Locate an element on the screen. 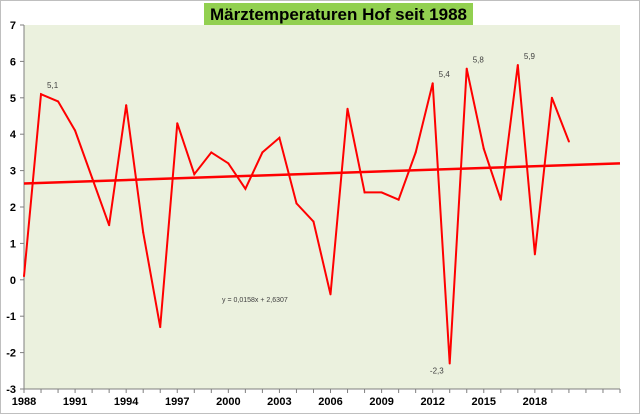 Image resolution: width=640 pixels, height=414 pixels. trendline is located at coordinates (322, 173).